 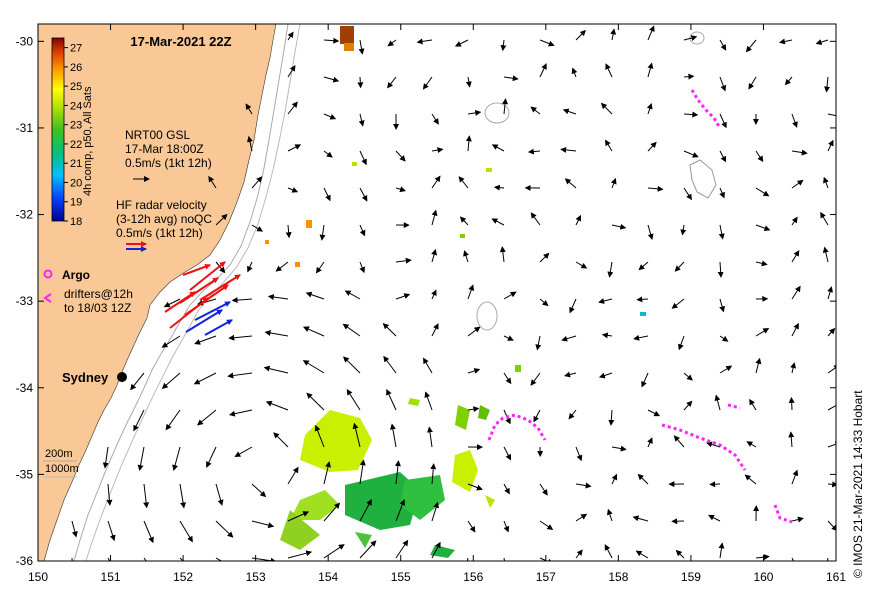 I want to click on hf-radar-velocity, so click(x=202, y=298).